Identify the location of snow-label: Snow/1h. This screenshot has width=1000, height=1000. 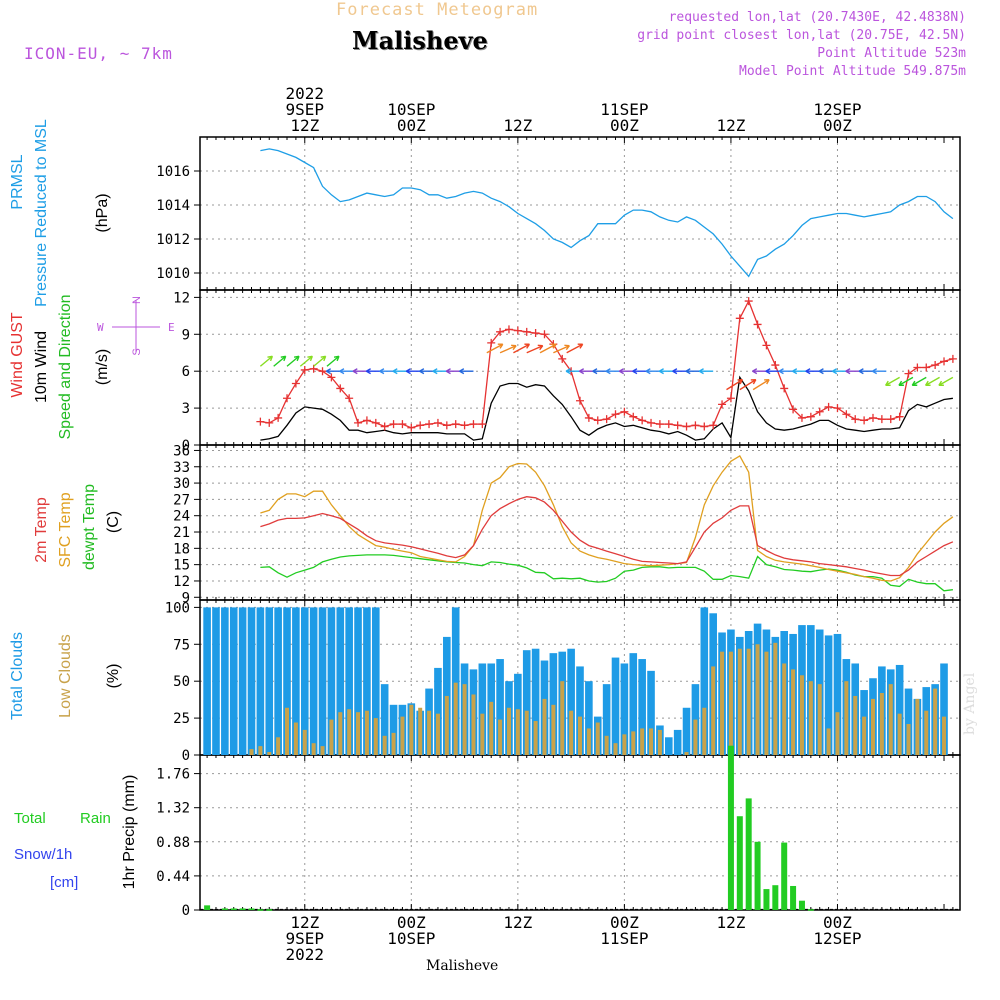
(43, 854).